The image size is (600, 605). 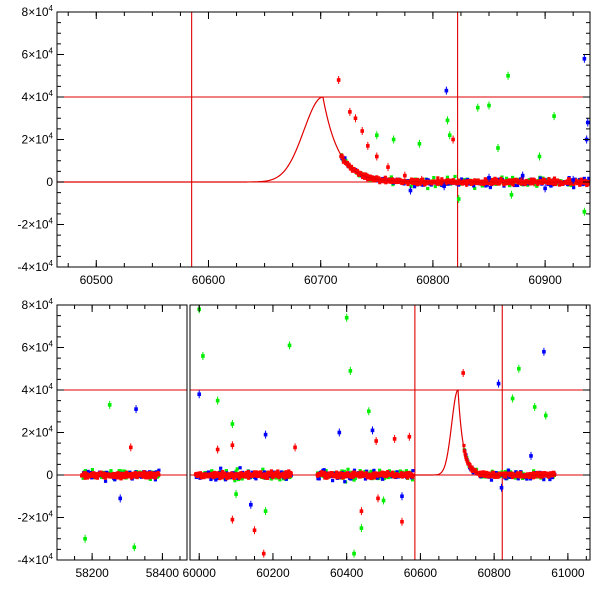 What do you see at coordinates (453, 132) in the screenshot?
I see `series-red` at bounding box center [453, 132].